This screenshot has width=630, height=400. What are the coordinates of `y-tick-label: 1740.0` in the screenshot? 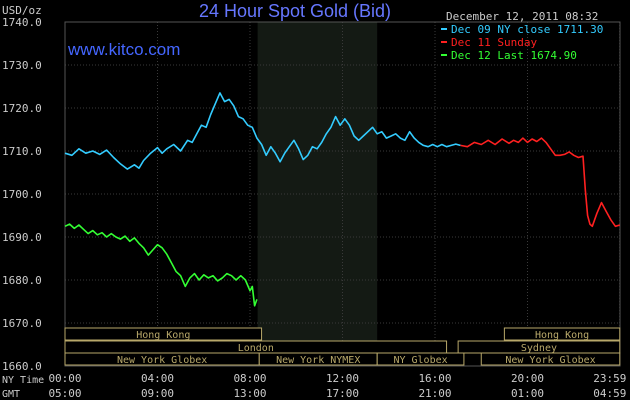 It's located at (22, 22).